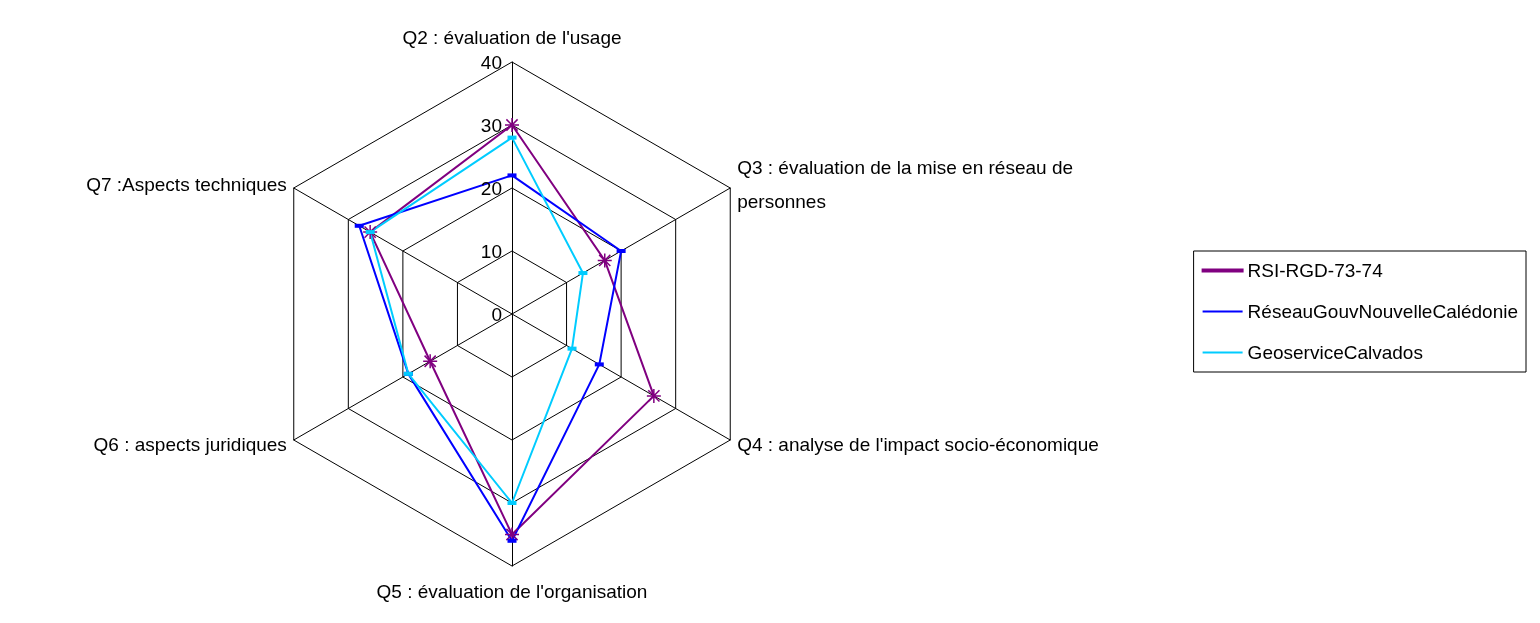  Describe the element at coordinates (190, 444) in the screenshot. I see `spoke-label: Q6 : aspects juridiques` at that location.